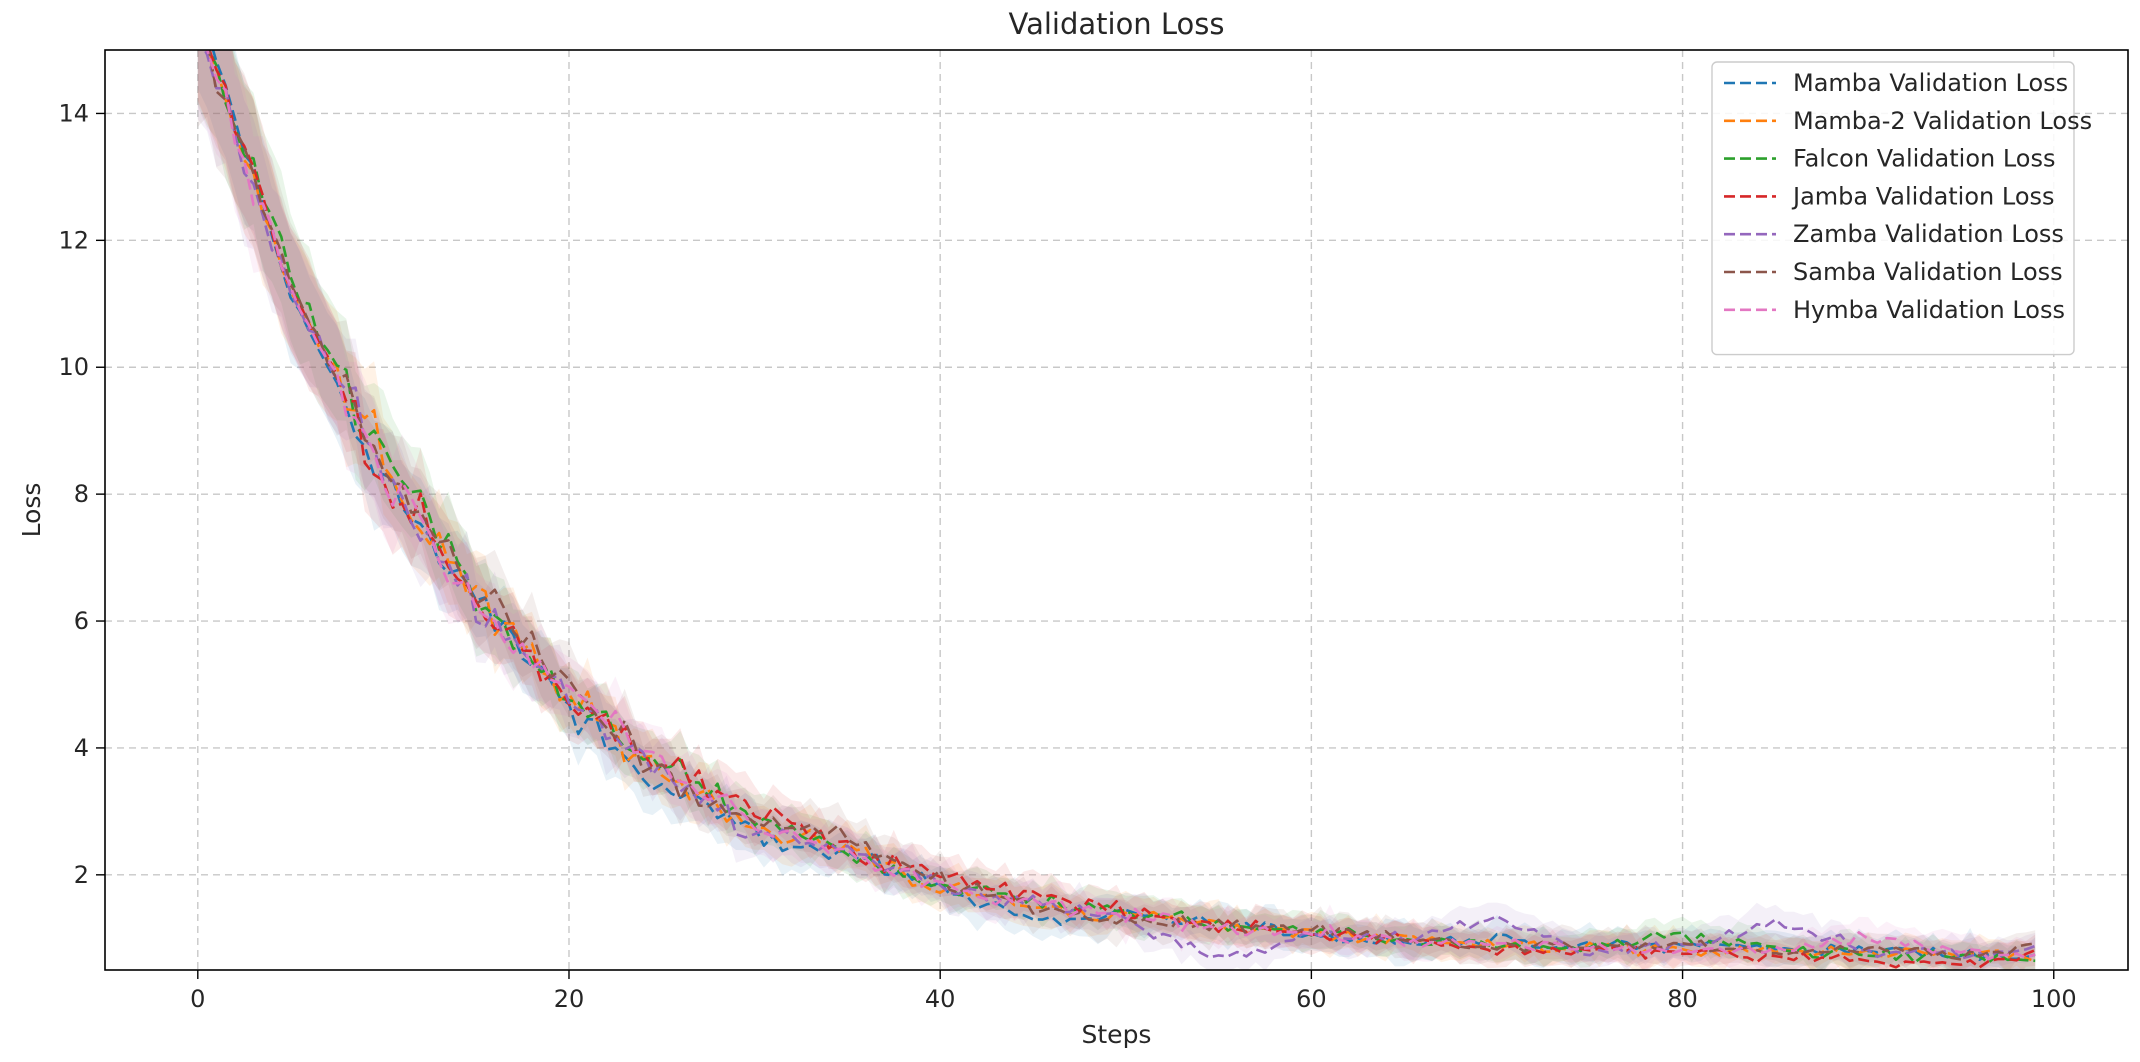 This screenshot has width=2140, height=1062. What do you see at coordinates (1116, 24) in the screenshot?
I see `chart-title: Validation Loss` at bounding box center [1116, 24].